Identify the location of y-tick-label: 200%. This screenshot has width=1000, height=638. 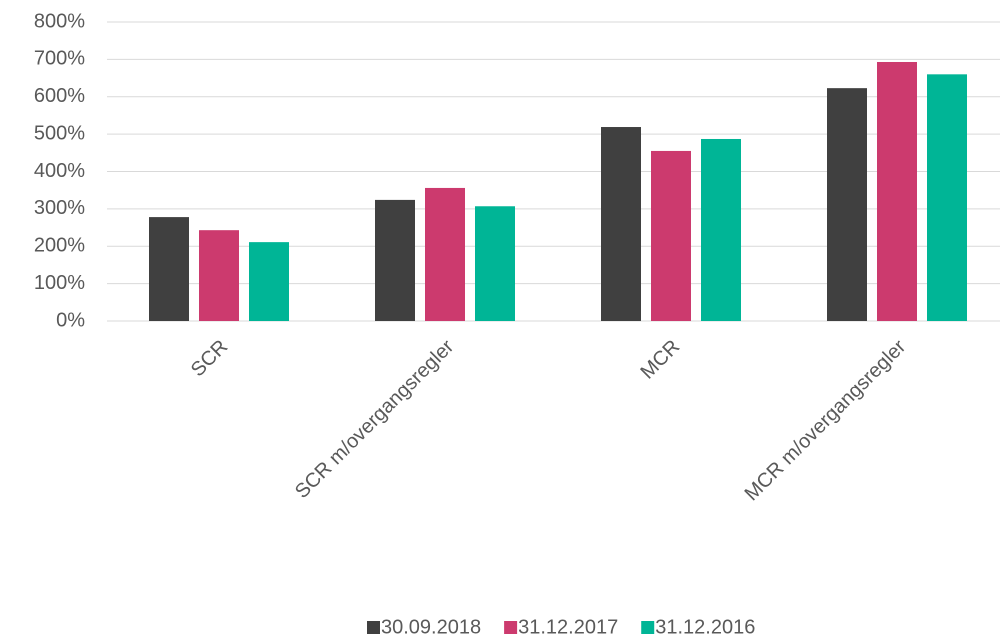
(59, 246).